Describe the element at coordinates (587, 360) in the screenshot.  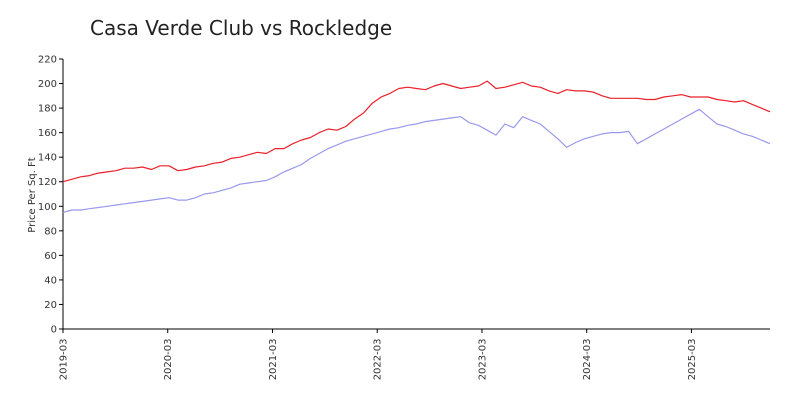
I see `x-tick-label: 2024-03` at that location.